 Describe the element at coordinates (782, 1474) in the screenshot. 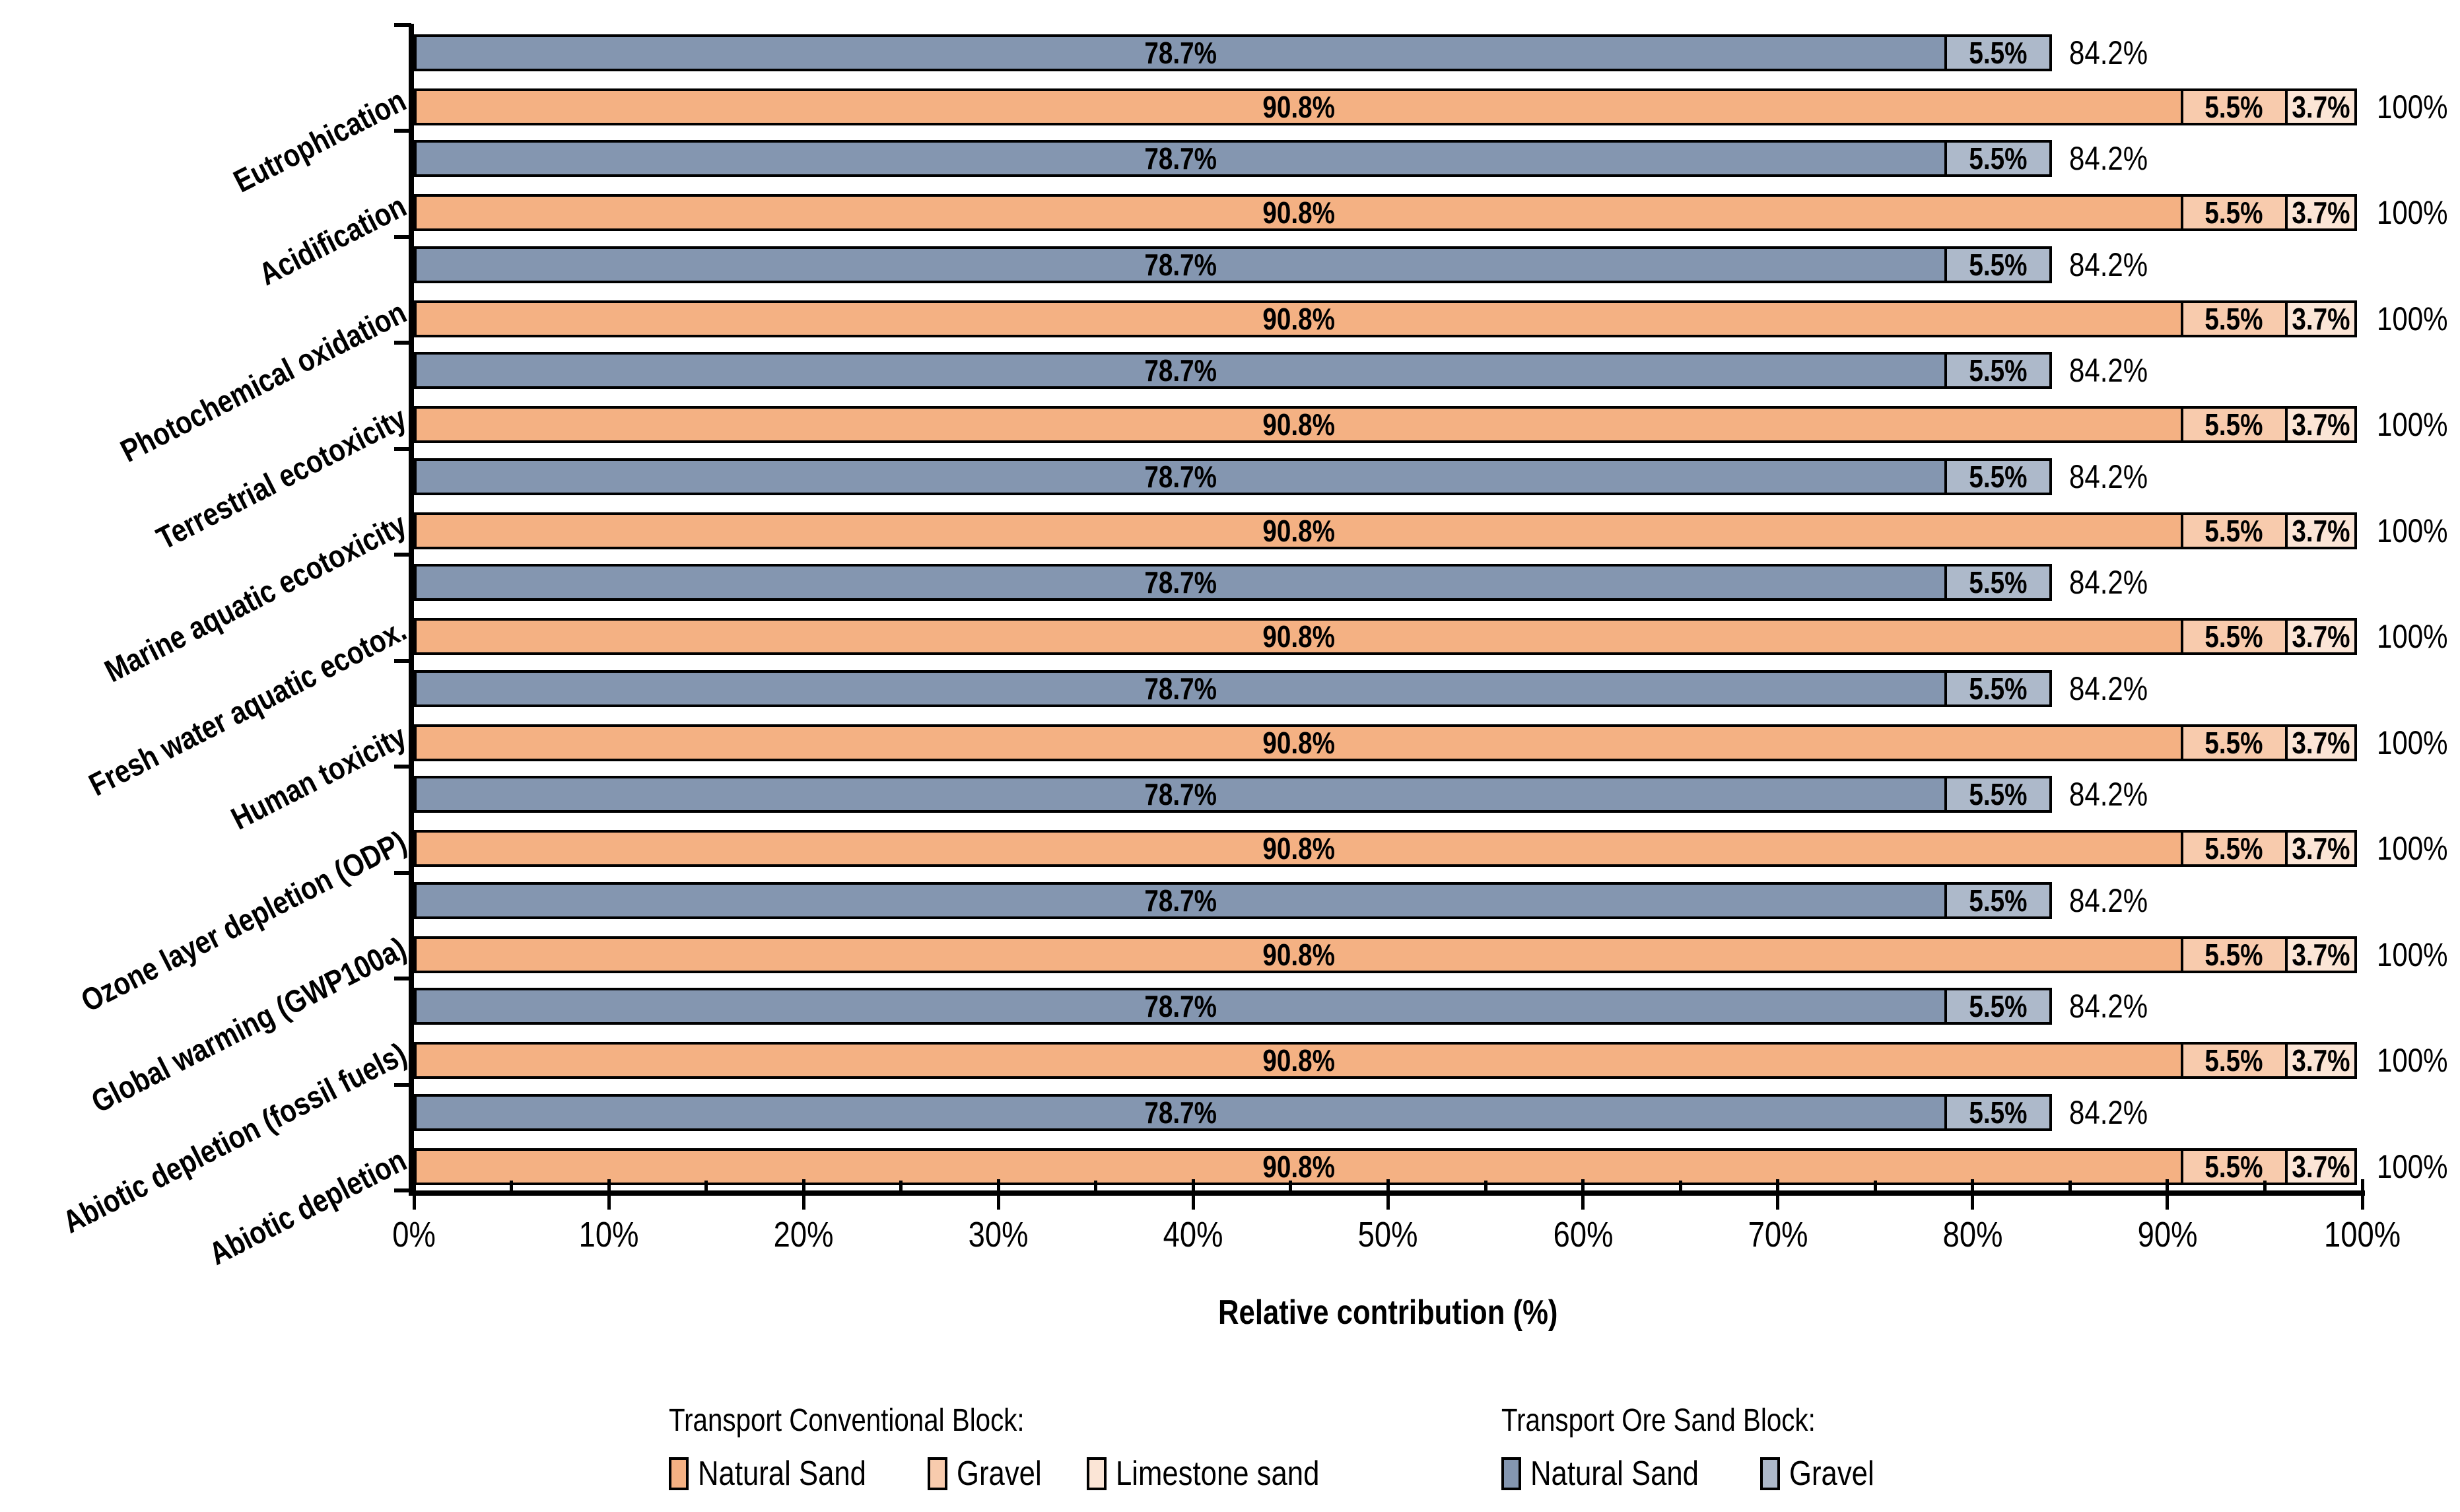

I see `legend-label-inner: Natural Sand` at that location.